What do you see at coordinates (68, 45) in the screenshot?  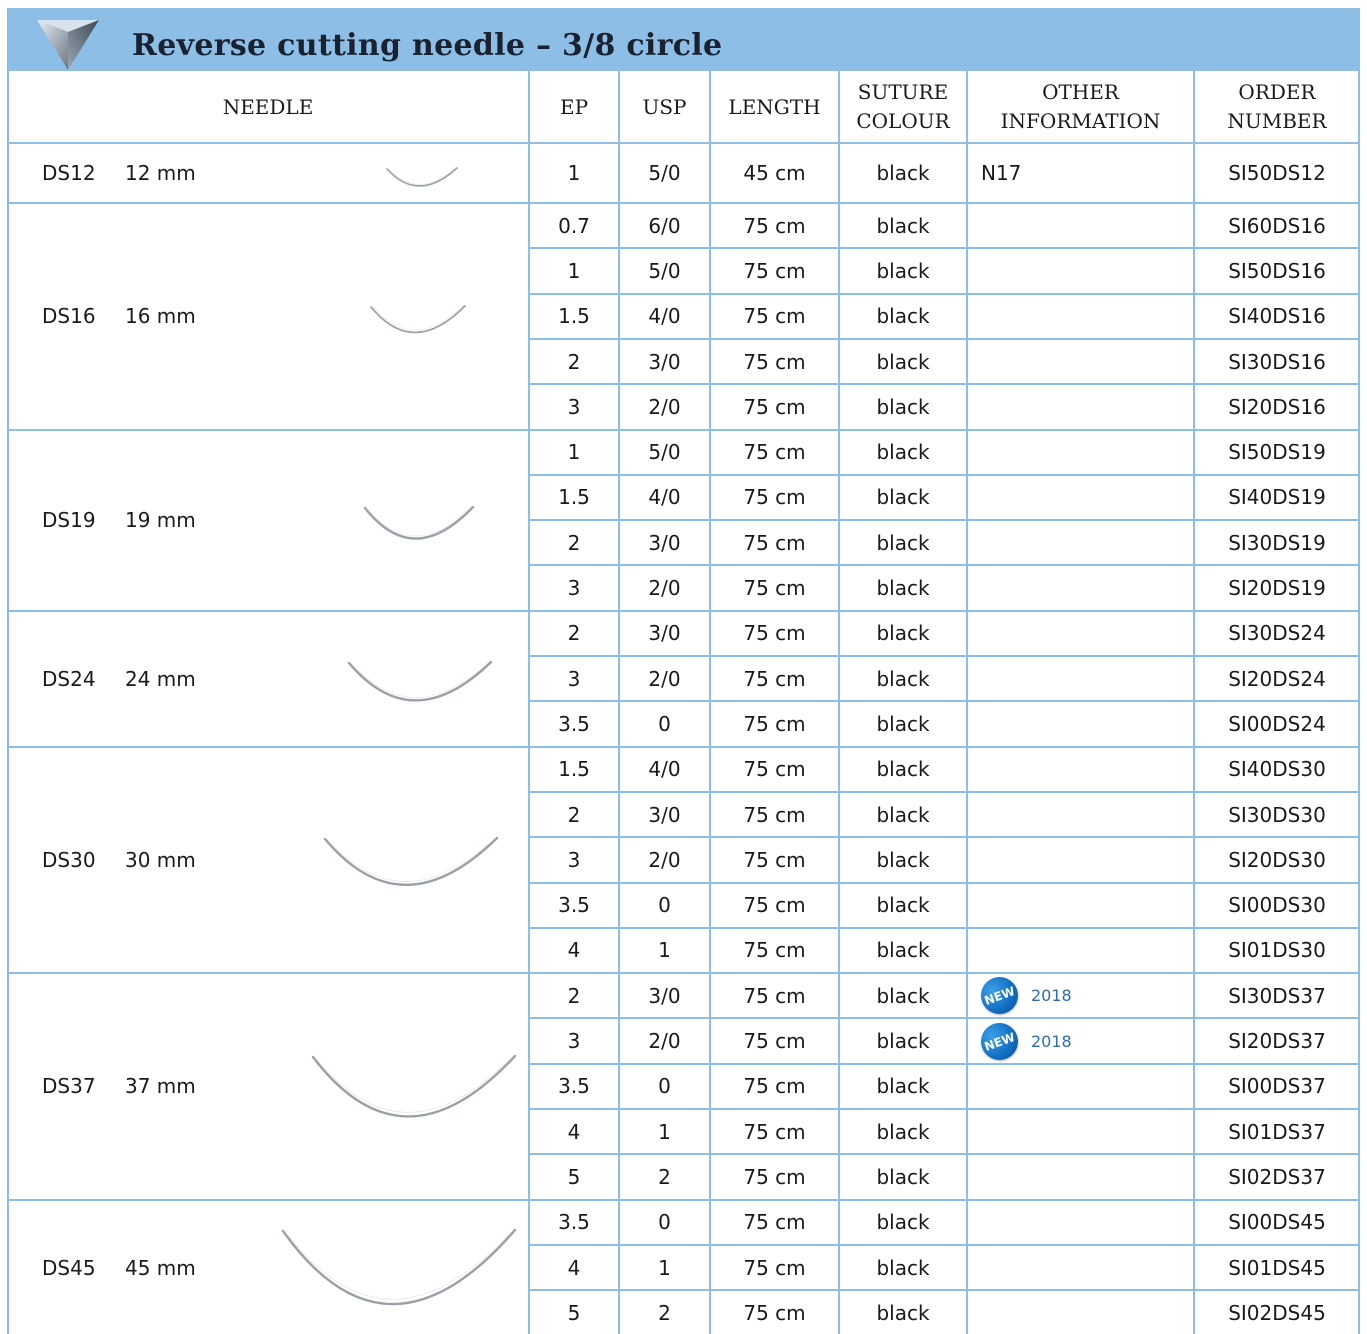 I see `triangle-cut-icon` at bounding box center [68, 45].